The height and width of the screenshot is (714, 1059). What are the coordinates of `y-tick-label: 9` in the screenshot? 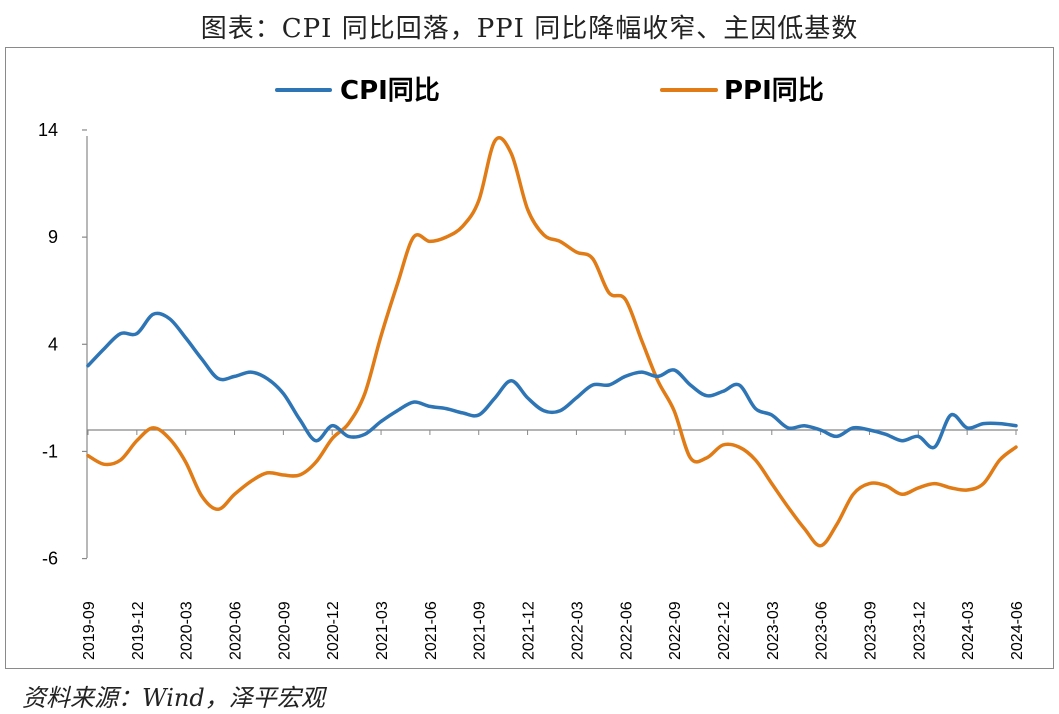 It's located at (53, 237).